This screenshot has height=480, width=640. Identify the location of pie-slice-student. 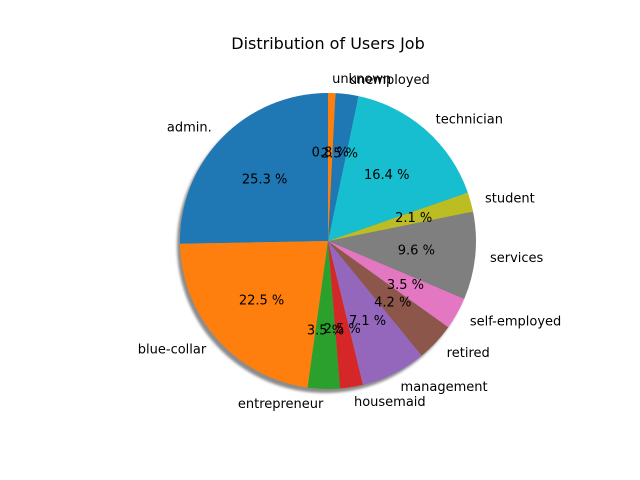
(401, 216).